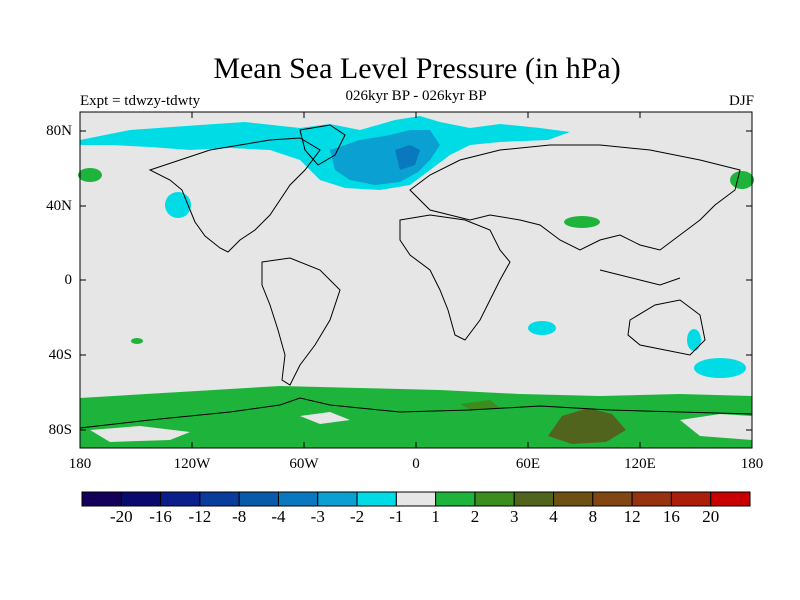 This screenshot has width=800, height=600. I want to click on colorbar-label: 4, so click(553, 516).